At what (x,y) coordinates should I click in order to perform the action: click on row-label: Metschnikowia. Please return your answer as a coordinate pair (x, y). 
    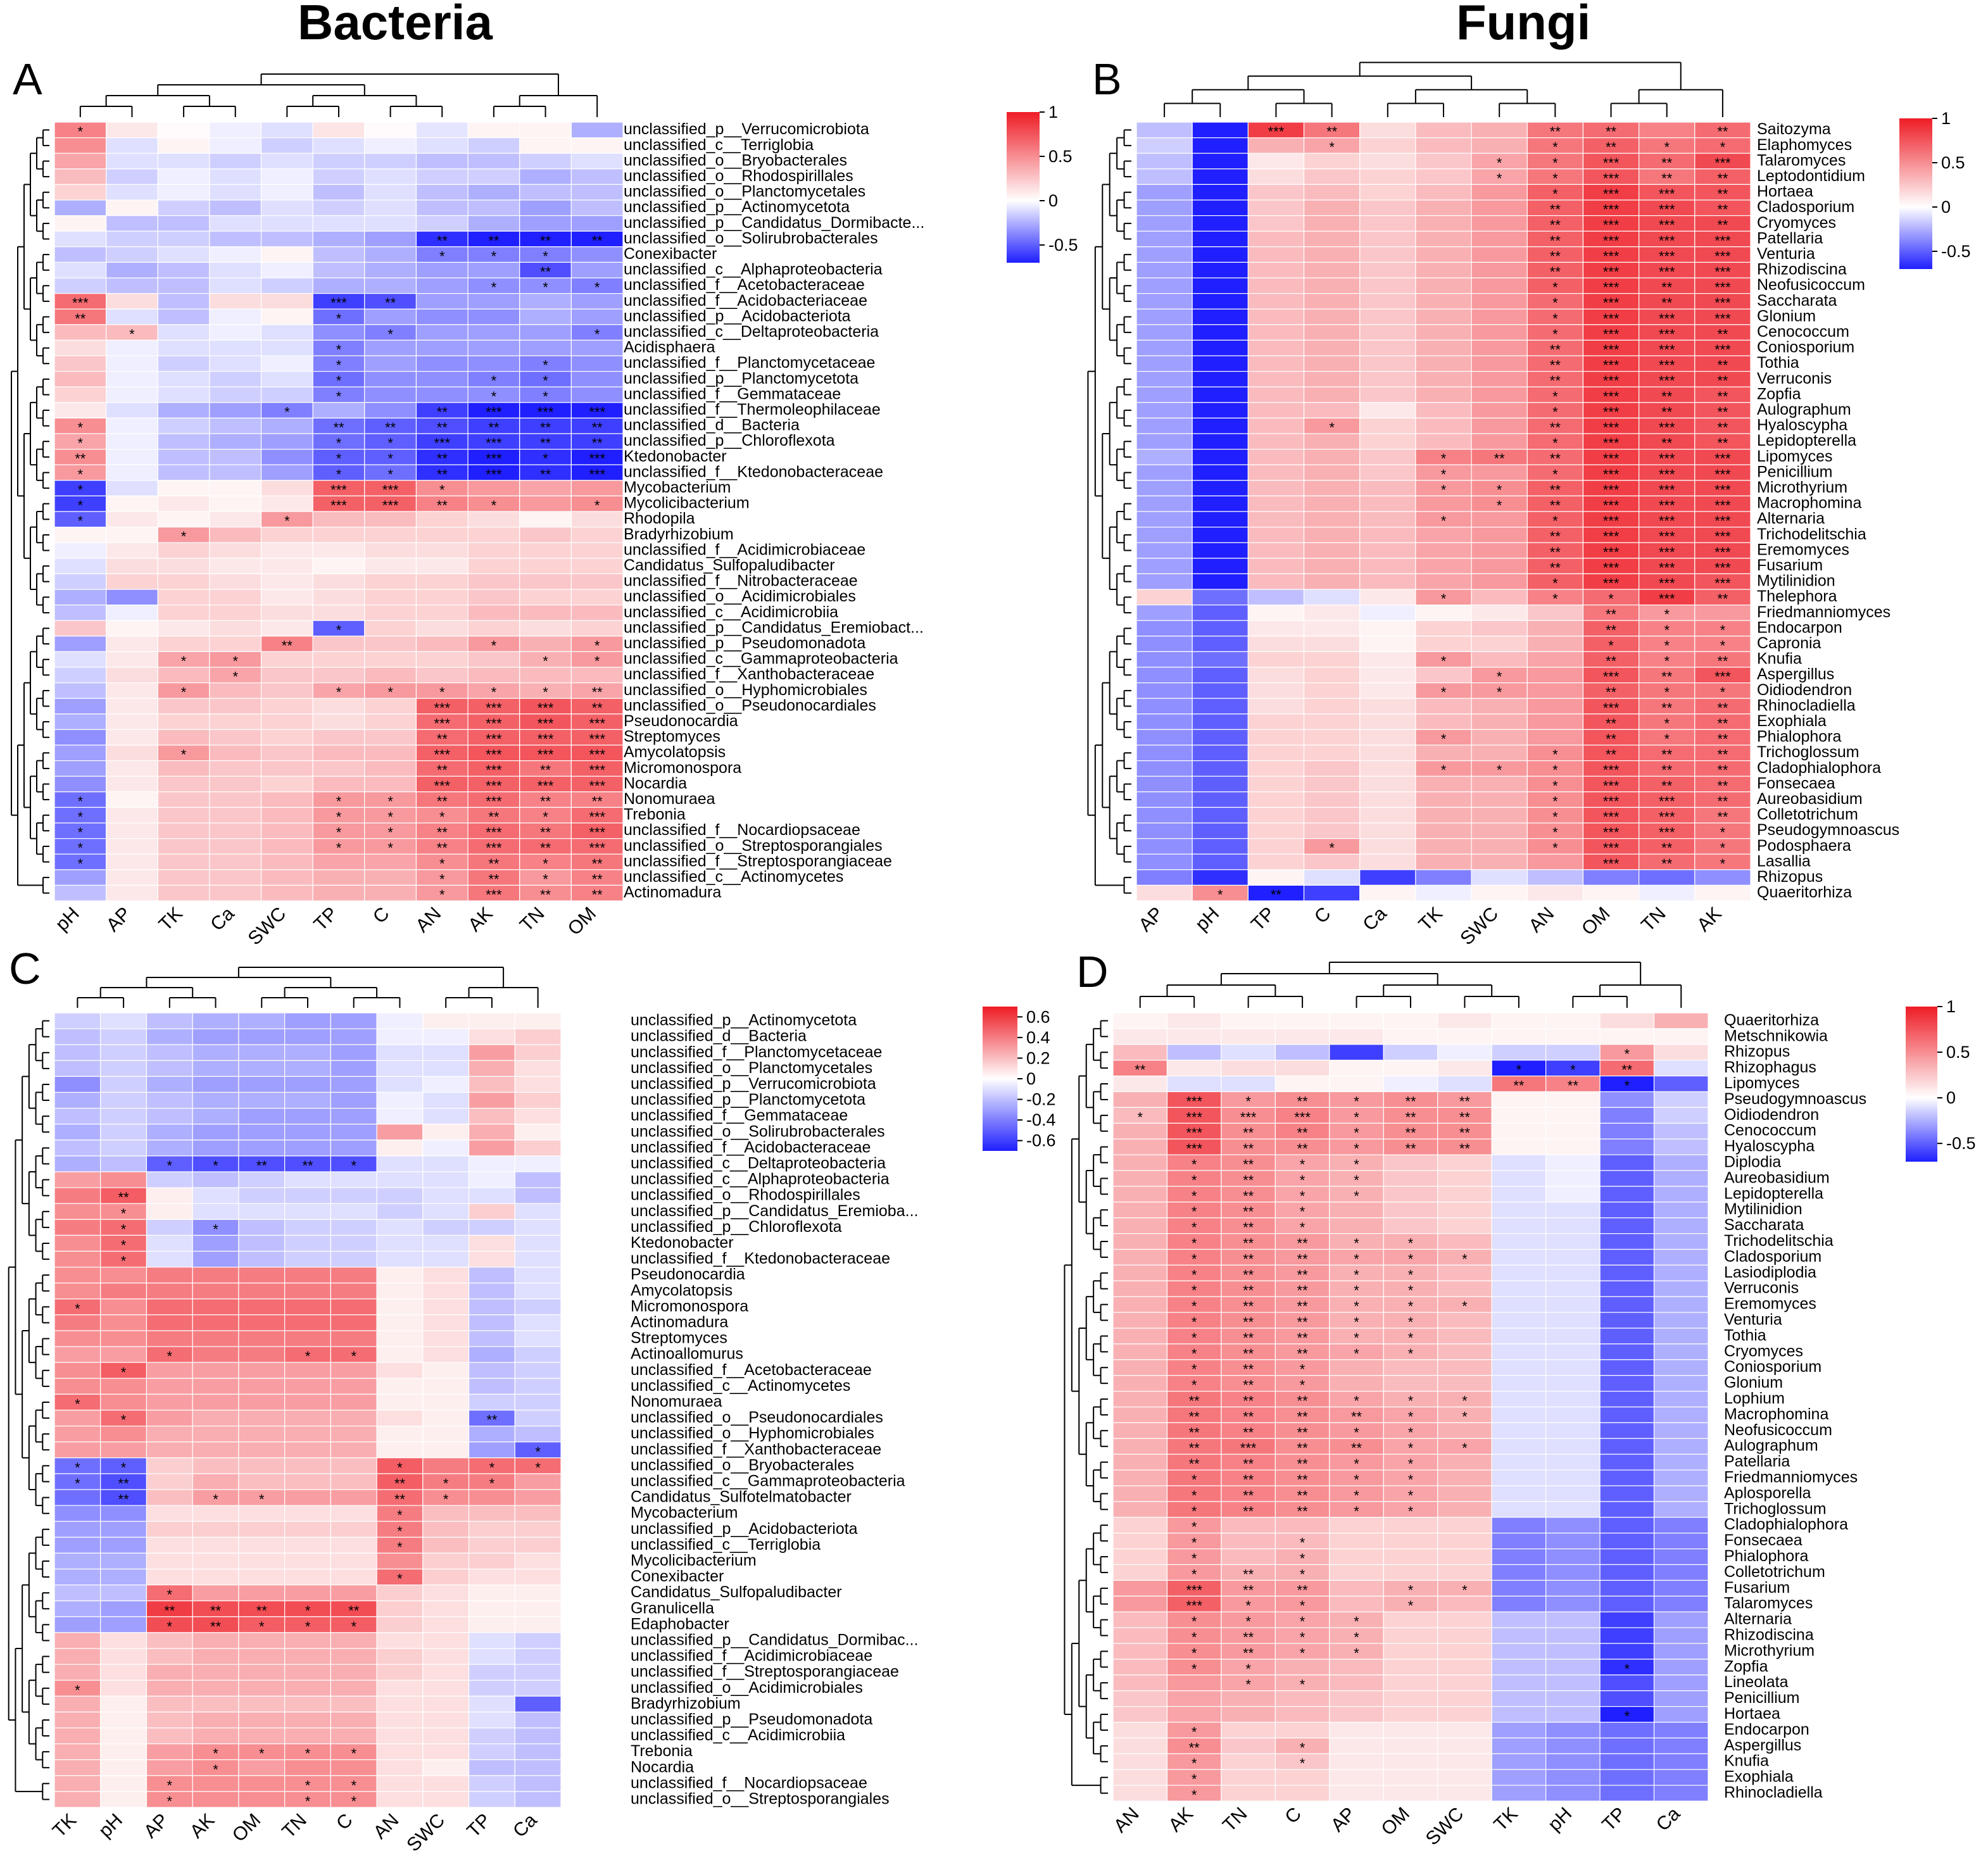
    Looking at the image, I should click on (1776, 1036).